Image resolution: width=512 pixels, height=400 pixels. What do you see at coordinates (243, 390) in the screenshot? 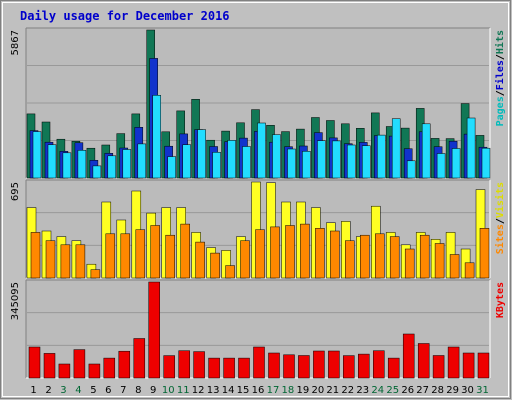
I see `x-tick-label: 15` at bounding box center [243, 390].